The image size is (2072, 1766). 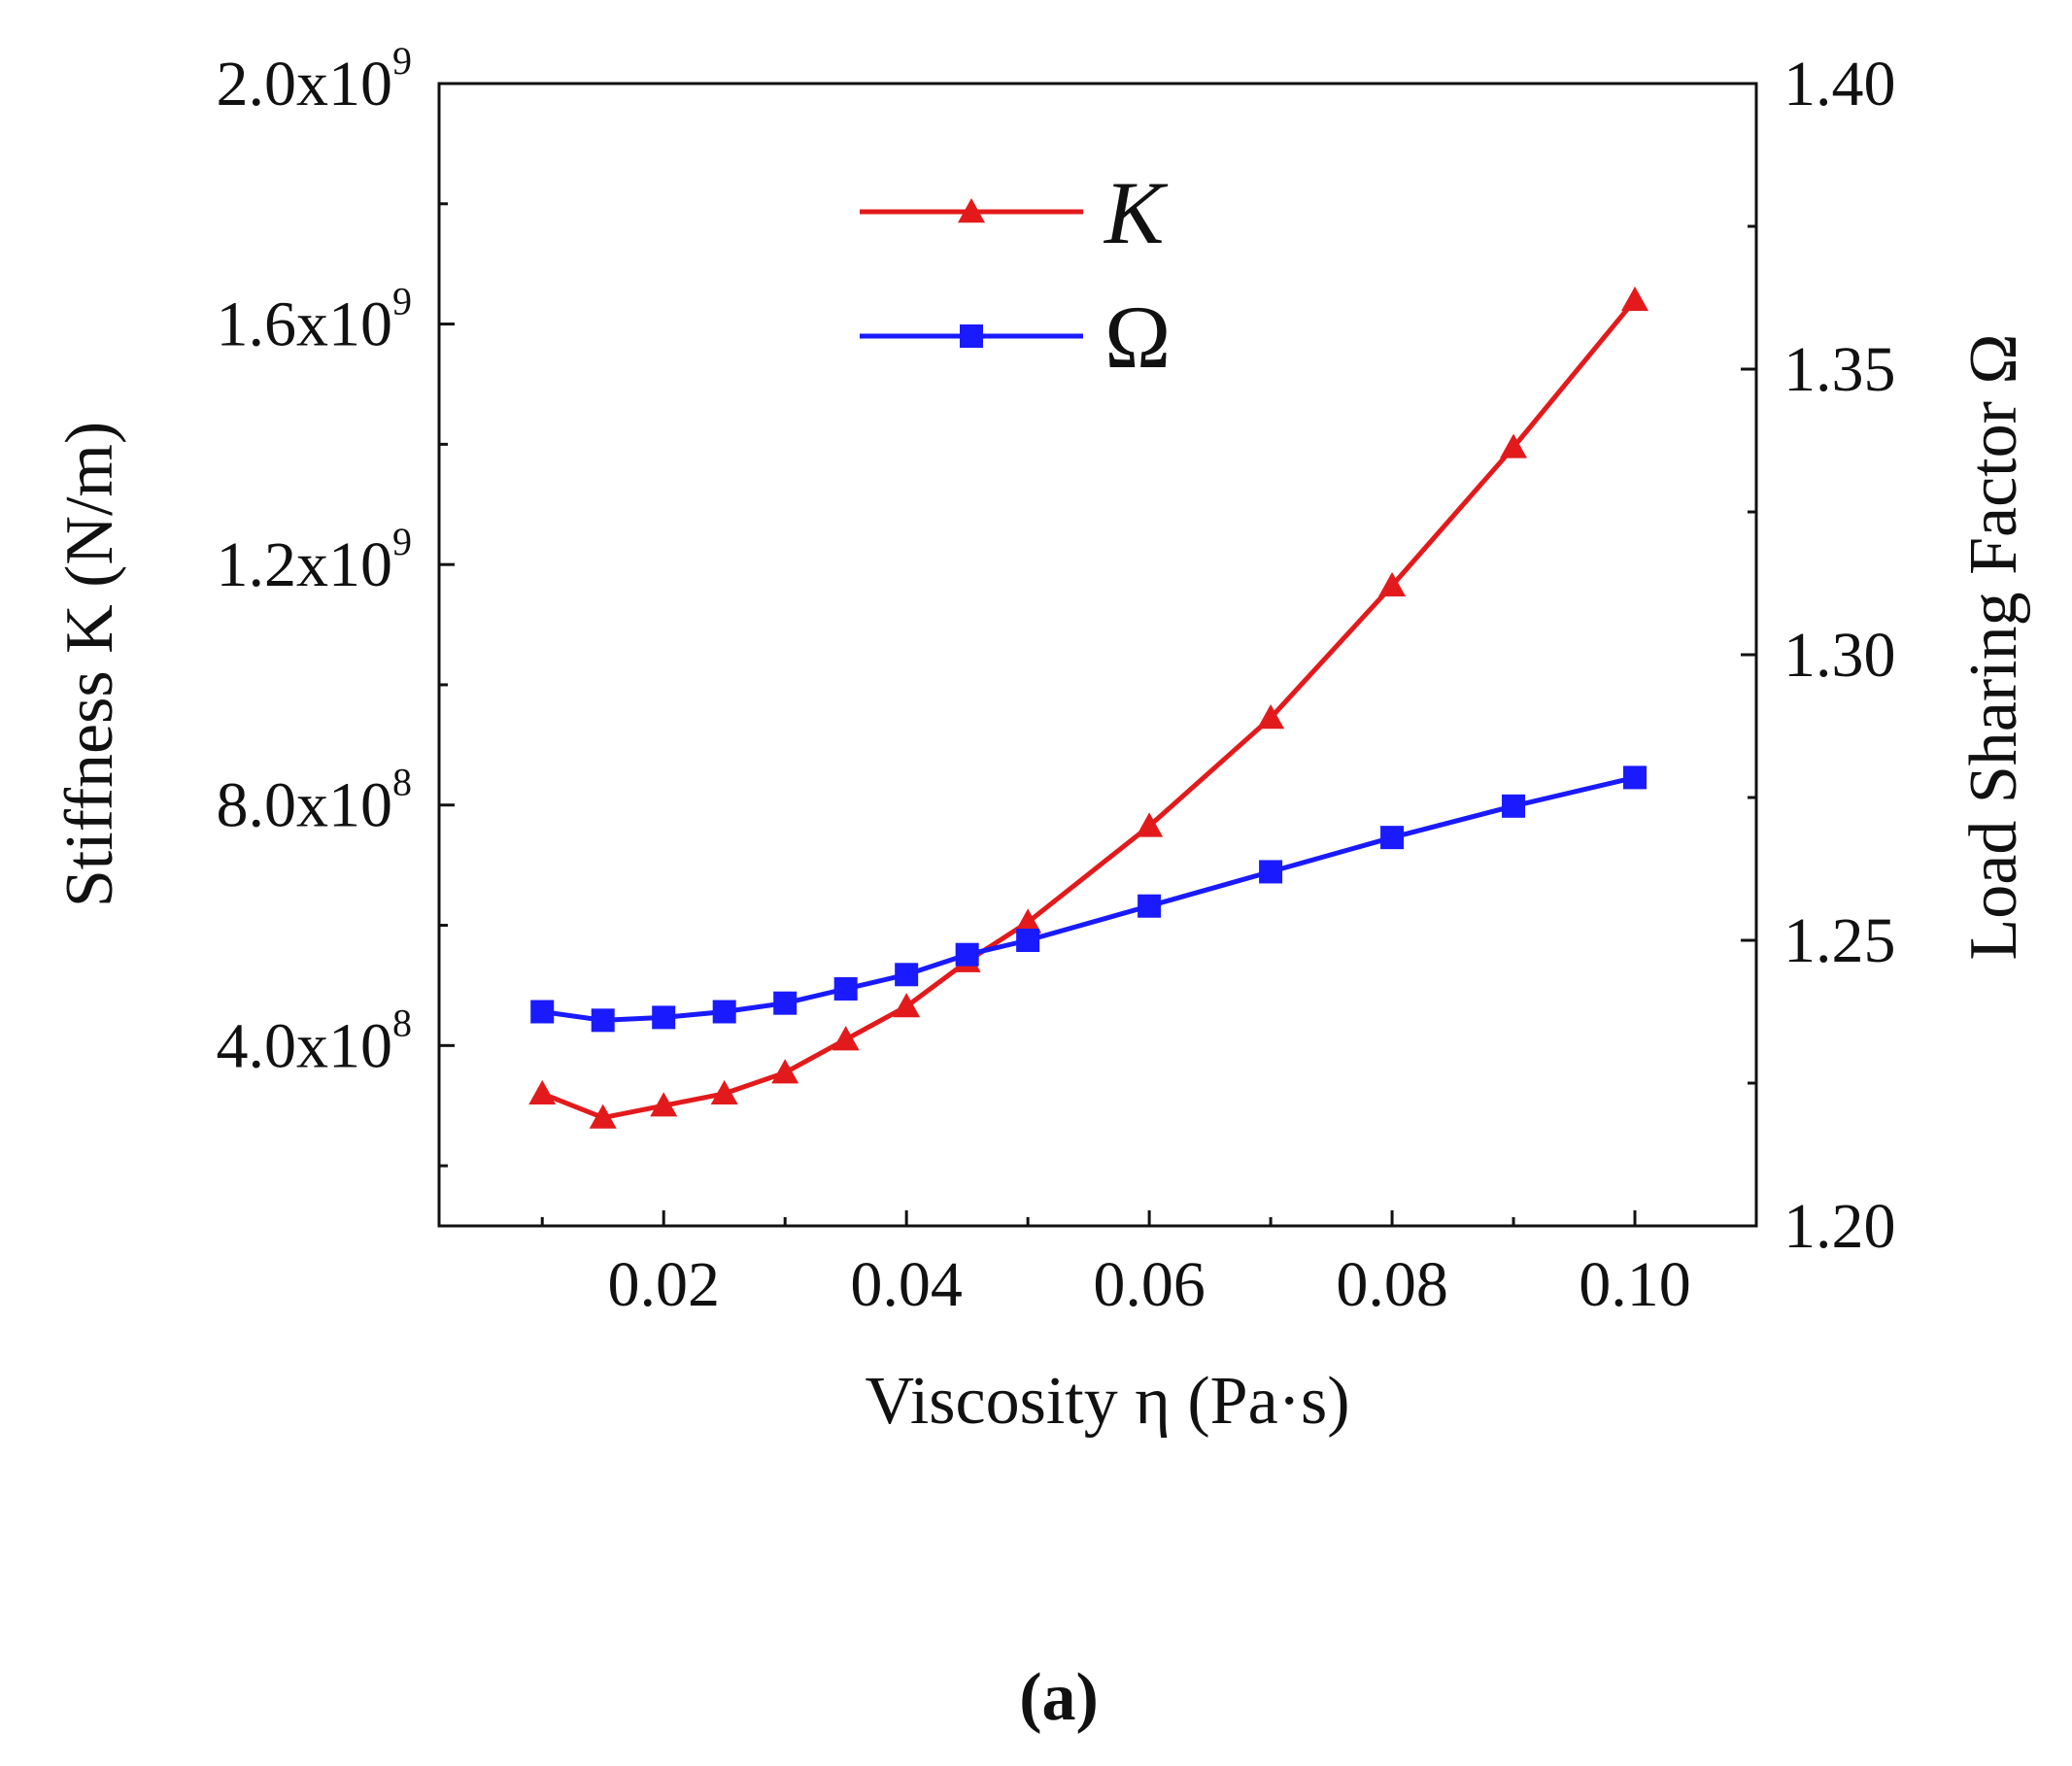 What do you see at coordinates (1149, 1284) in the screenshot?
I see `x-tick-label: 0.06` at bounding box center [1149, 1284].